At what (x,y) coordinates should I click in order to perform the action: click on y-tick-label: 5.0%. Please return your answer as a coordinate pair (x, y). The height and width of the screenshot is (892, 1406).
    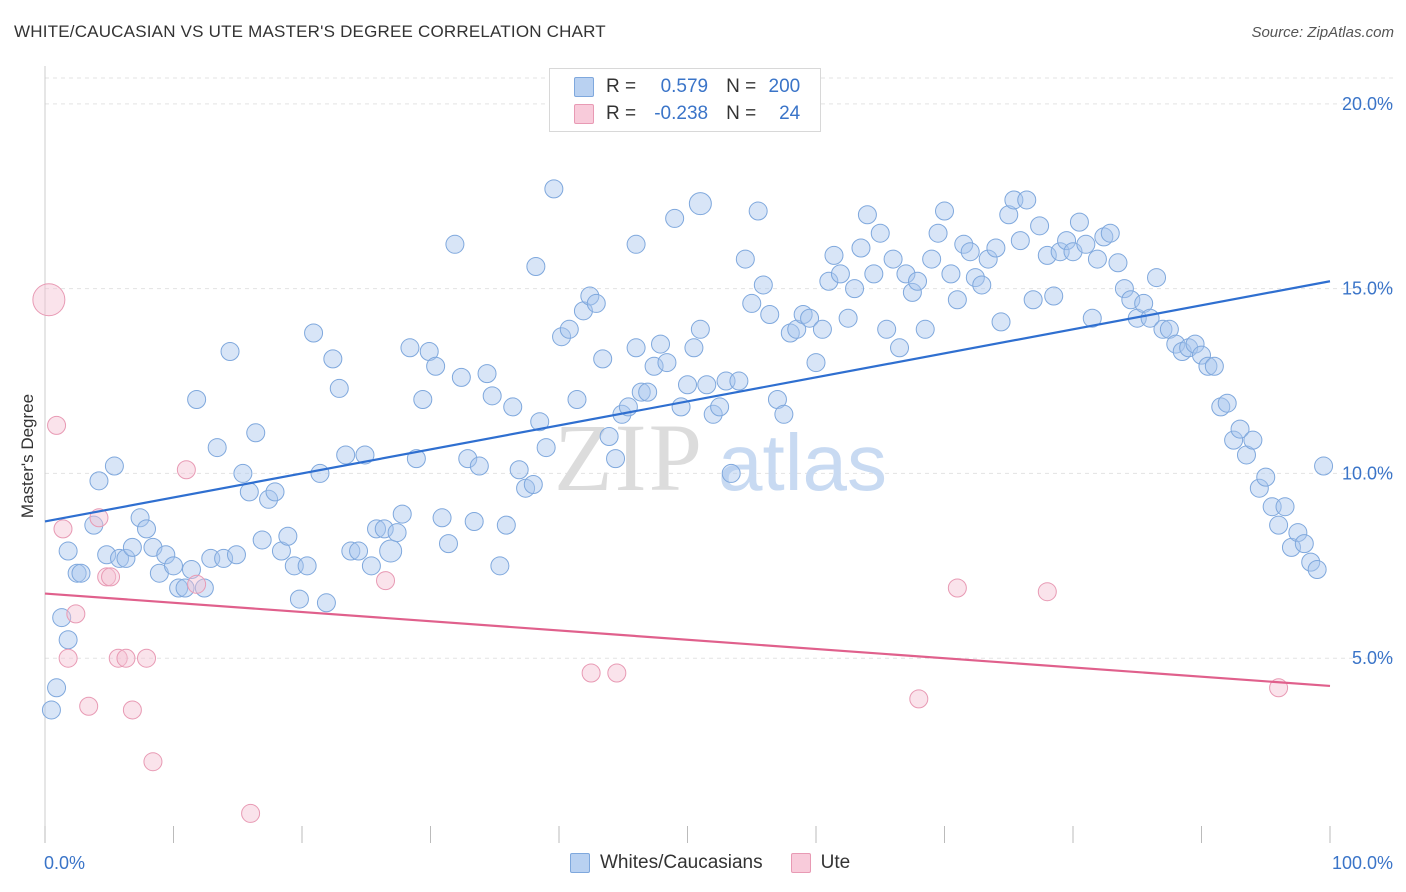
    Looking at the image, I should click on (1372, 658).